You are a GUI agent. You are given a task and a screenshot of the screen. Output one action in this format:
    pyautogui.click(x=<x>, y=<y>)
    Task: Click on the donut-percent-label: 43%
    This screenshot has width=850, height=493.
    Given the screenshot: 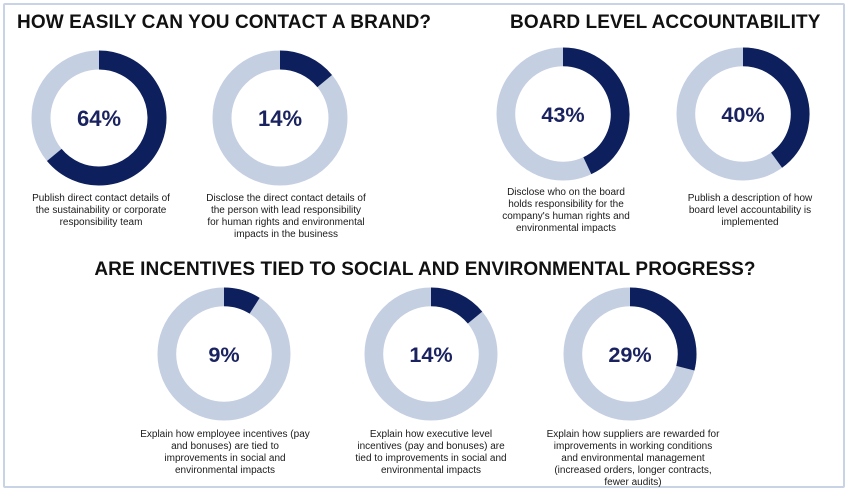 What is the action you would take?
    pyautogui.click(x=562, y=114)
    